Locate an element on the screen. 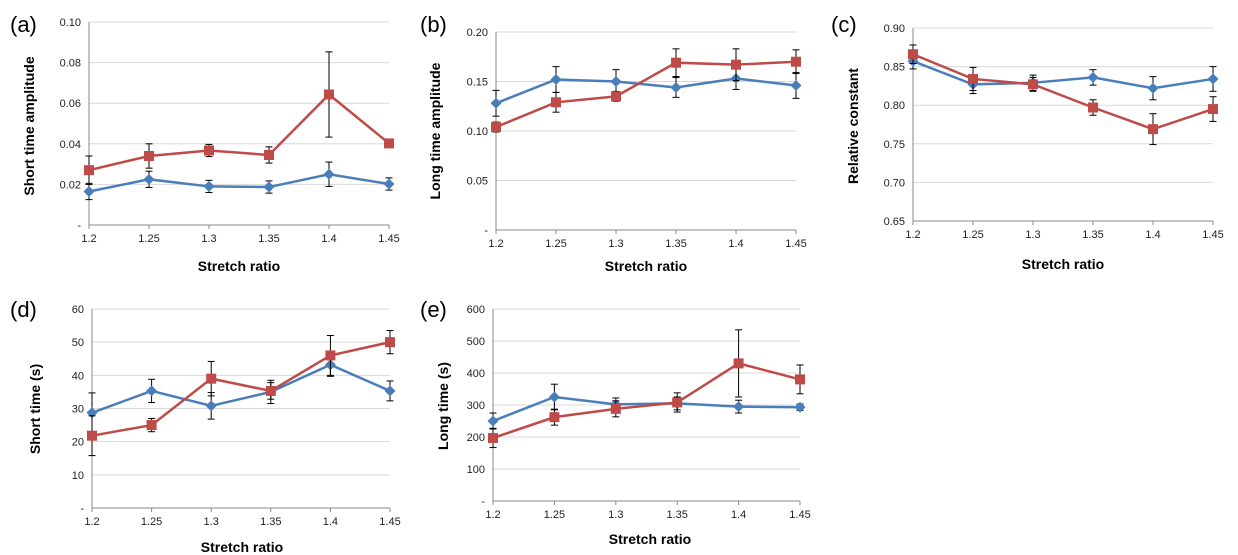 The image size is (1238, 555). panel-letter-b: (b) is located at coordinates (433, 24).